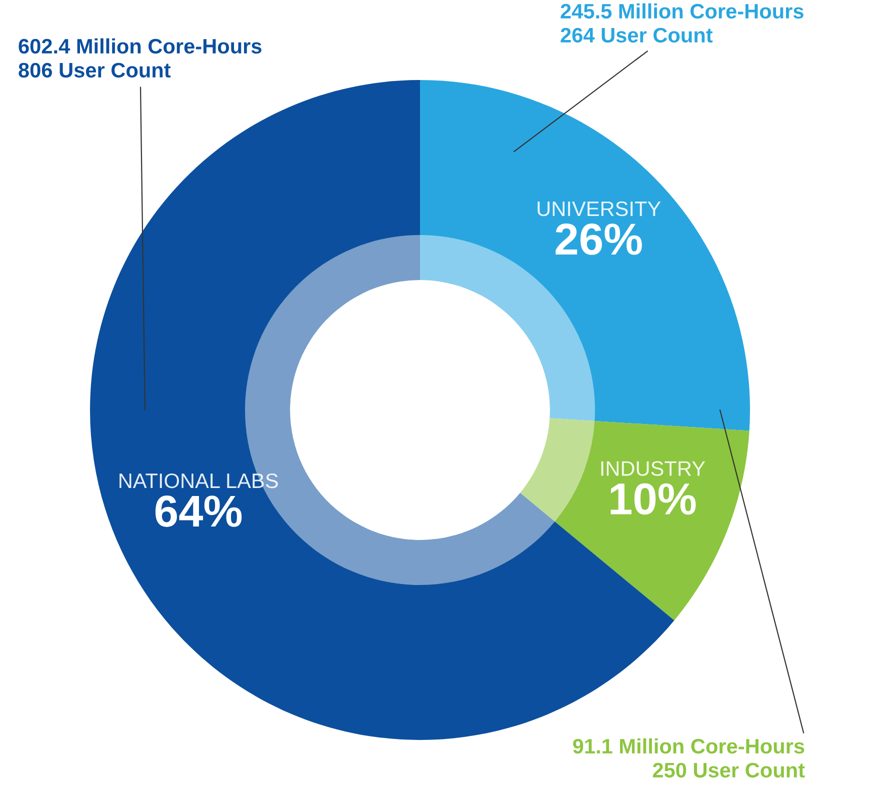 The width and height of the screenshot is (879, 787). What do you see at coordinates (635, 519) in the screenshot?
I see `donut-slice` at bounding box center [635, 519].